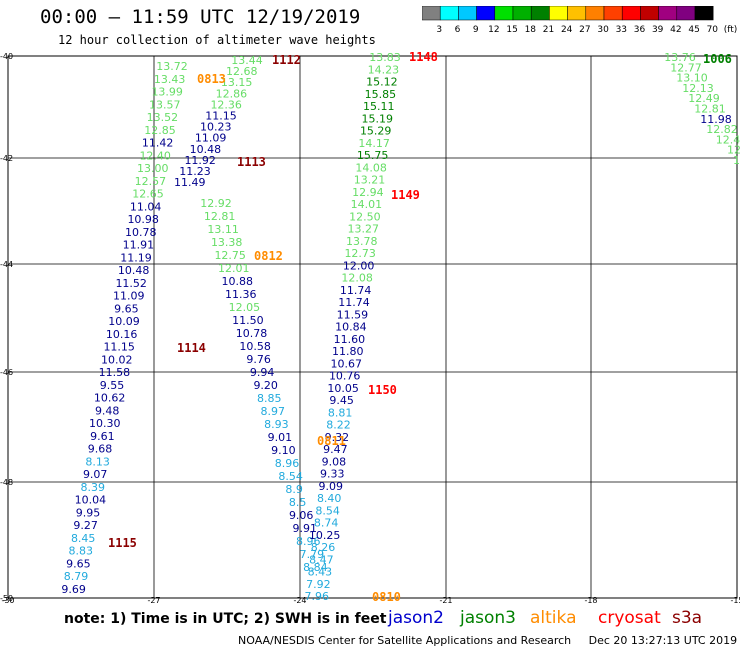 Image resolution: width=740 pixels, height=650 pixels. Describe the element at coordinates (102, 436) in the screenshot. I see `swh-value: 9.61` at that location.